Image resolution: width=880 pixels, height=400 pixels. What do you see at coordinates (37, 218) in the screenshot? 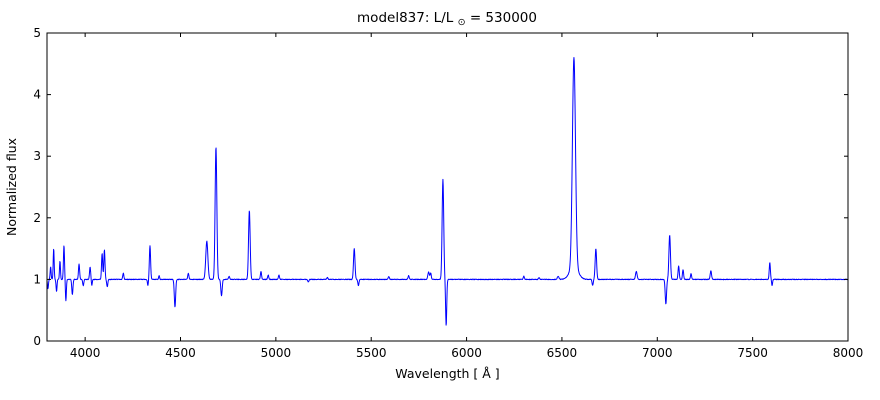
I see `y-tick-label: 2` at bounding box center [37, 218].